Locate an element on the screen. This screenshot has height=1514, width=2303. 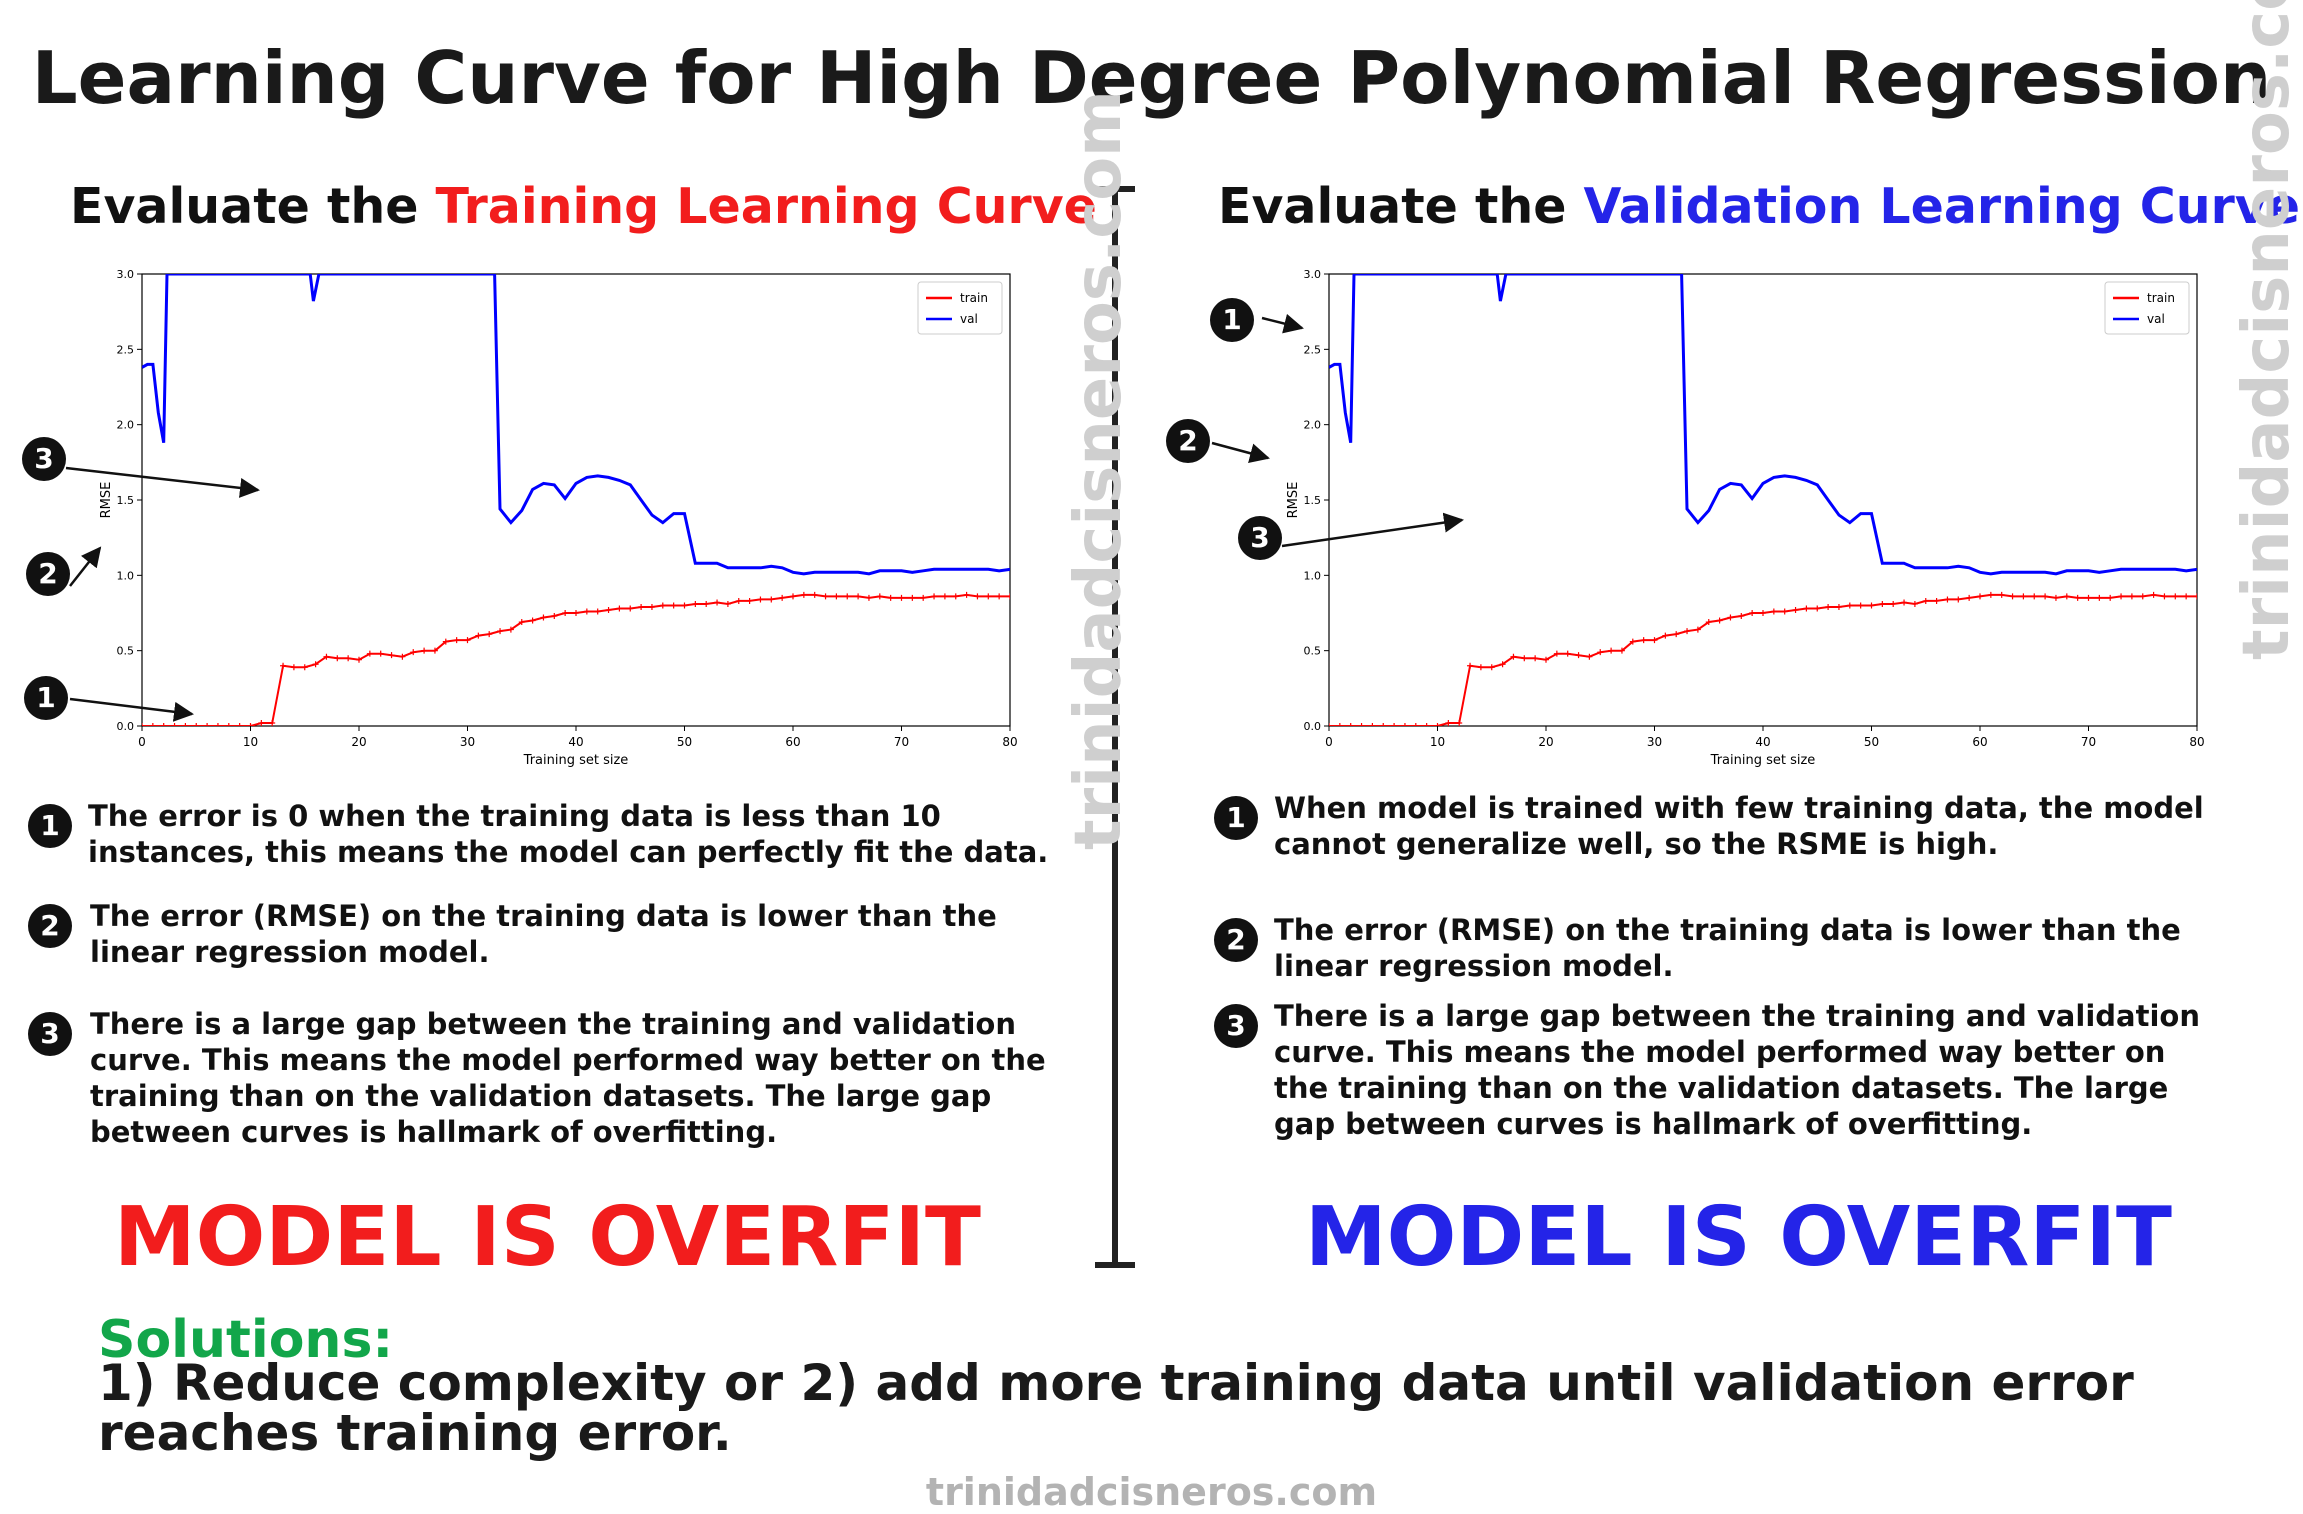
right-note-badge-1: 1 is located at coordinates (1236, 818).